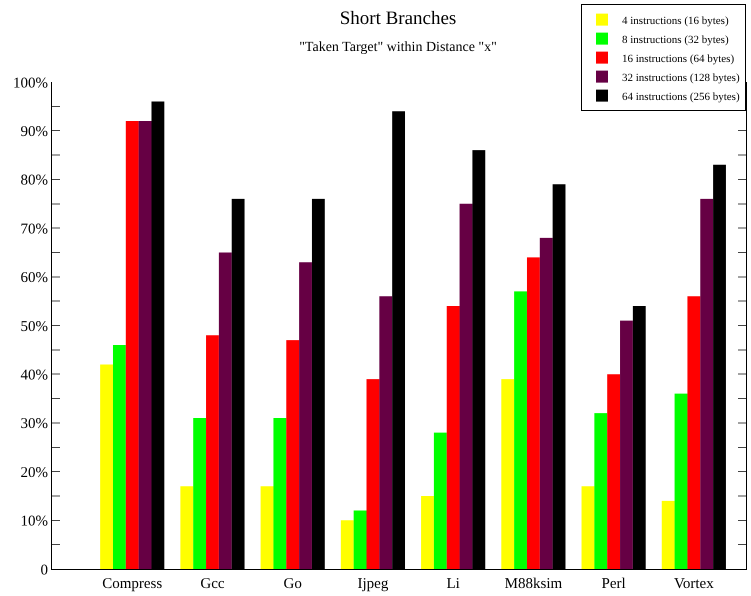 The image size is (751, 596). I want to click on legend-label: 16 instructions (64 bytes), so click(678, 58).